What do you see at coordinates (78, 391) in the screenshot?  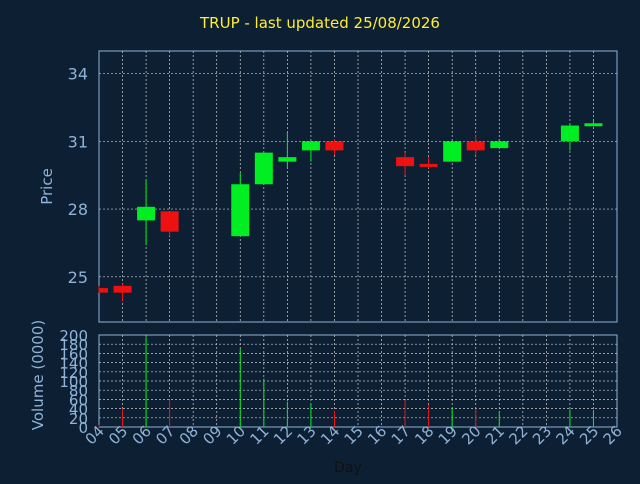 I see `volume-y-tick-label: 80` at bounding box center [78, 391].